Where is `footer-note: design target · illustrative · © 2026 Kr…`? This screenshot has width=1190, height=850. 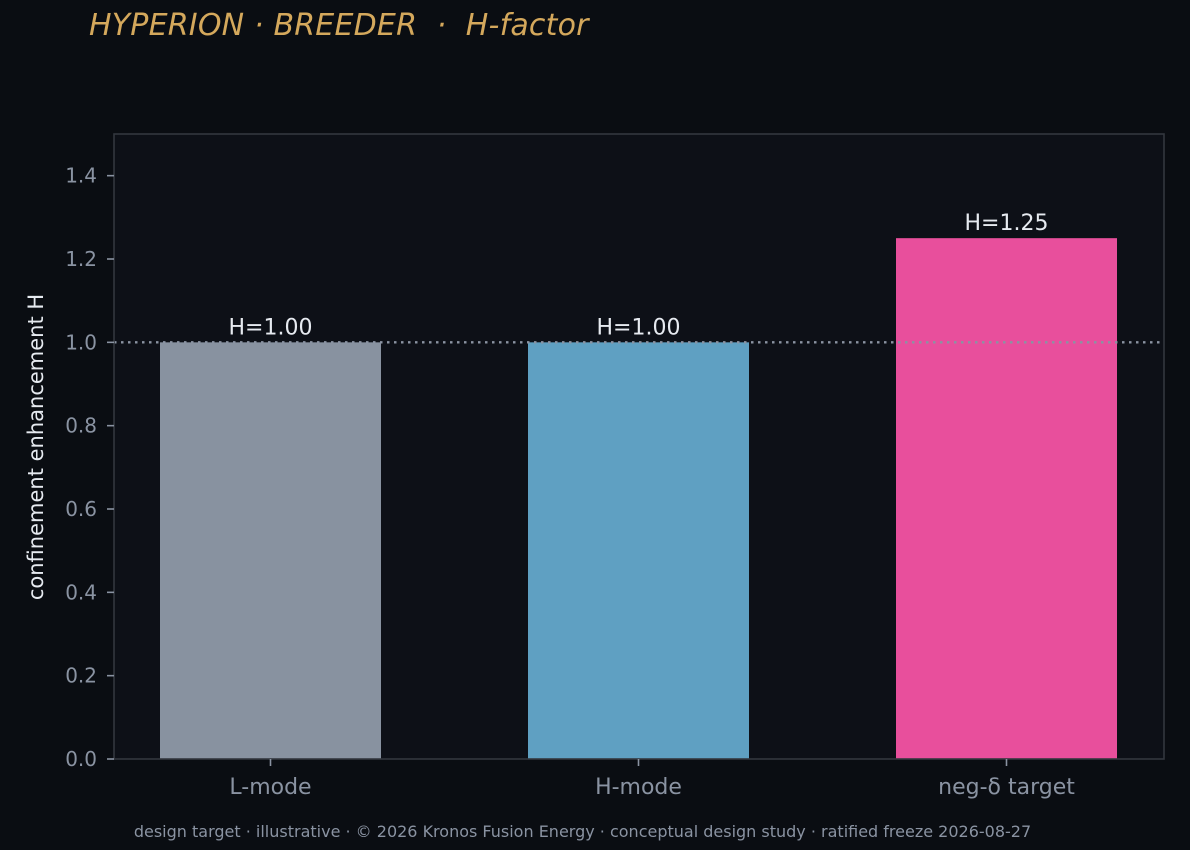
footer-note: design target · illustrative · © 2026 Kr… is located at coordinates (582, 831).